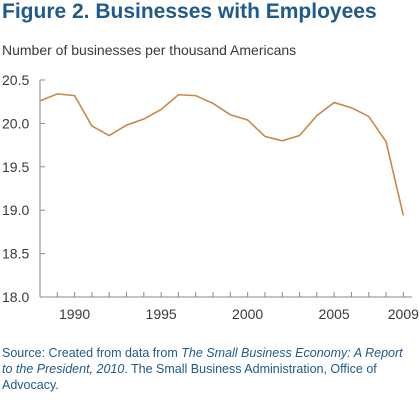 The image size is (420, 400). Describe the element at coordinates (161, 314) in the screenshot. I see `x-tick-label: 1995` at that location.